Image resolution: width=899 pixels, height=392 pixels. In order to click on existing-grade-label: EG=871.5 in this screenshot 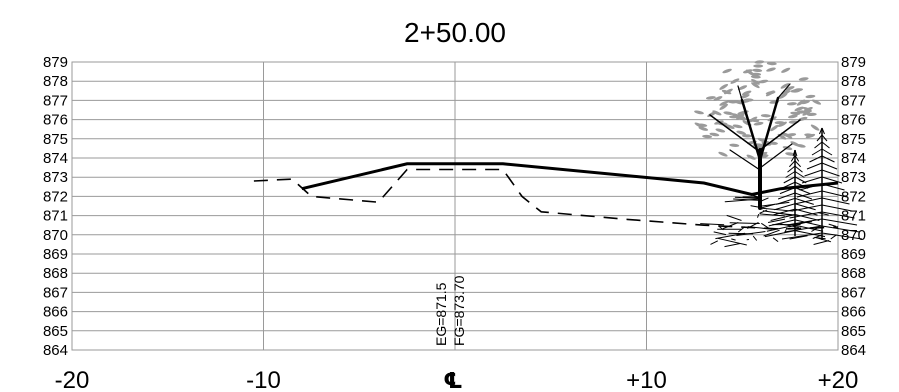, I will do `click(441, 314)`.